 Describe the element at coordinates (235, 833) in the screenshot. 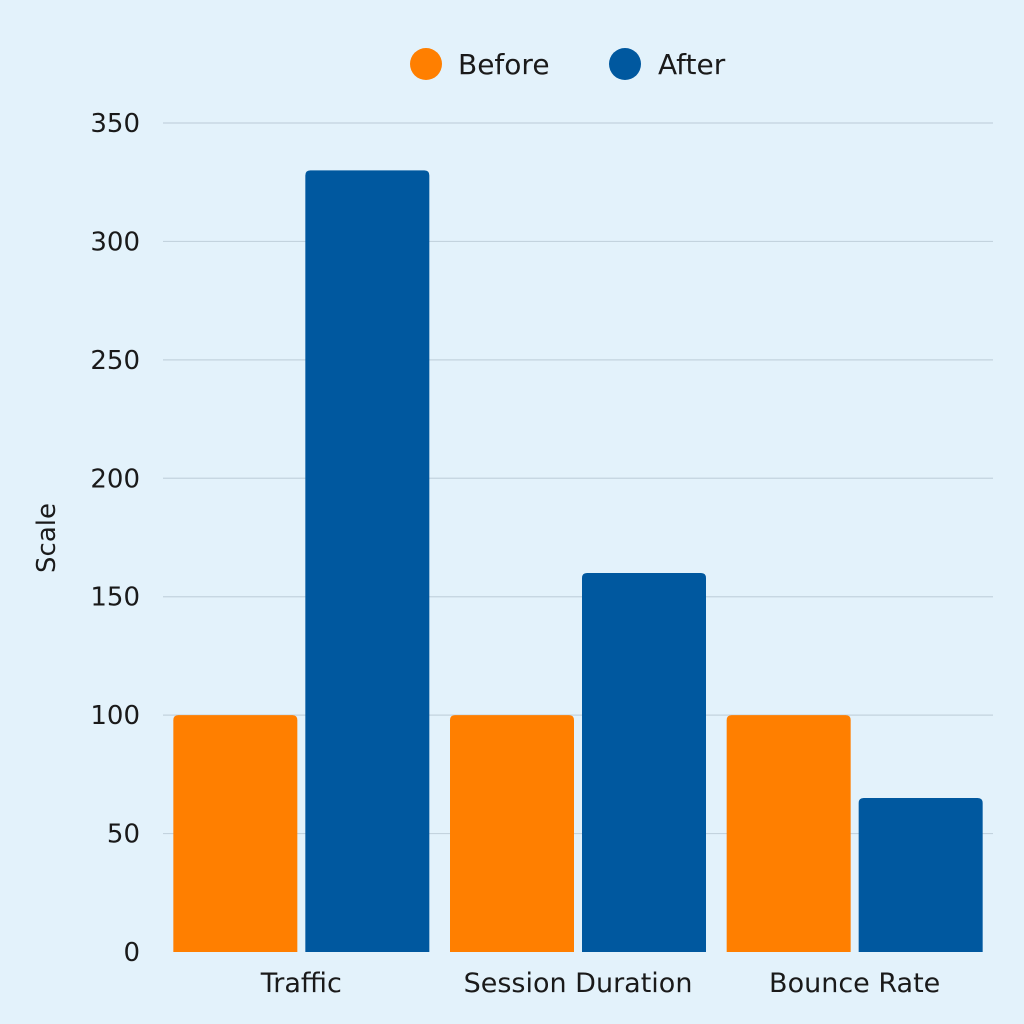

I see `bar-before-traffic` at that location.